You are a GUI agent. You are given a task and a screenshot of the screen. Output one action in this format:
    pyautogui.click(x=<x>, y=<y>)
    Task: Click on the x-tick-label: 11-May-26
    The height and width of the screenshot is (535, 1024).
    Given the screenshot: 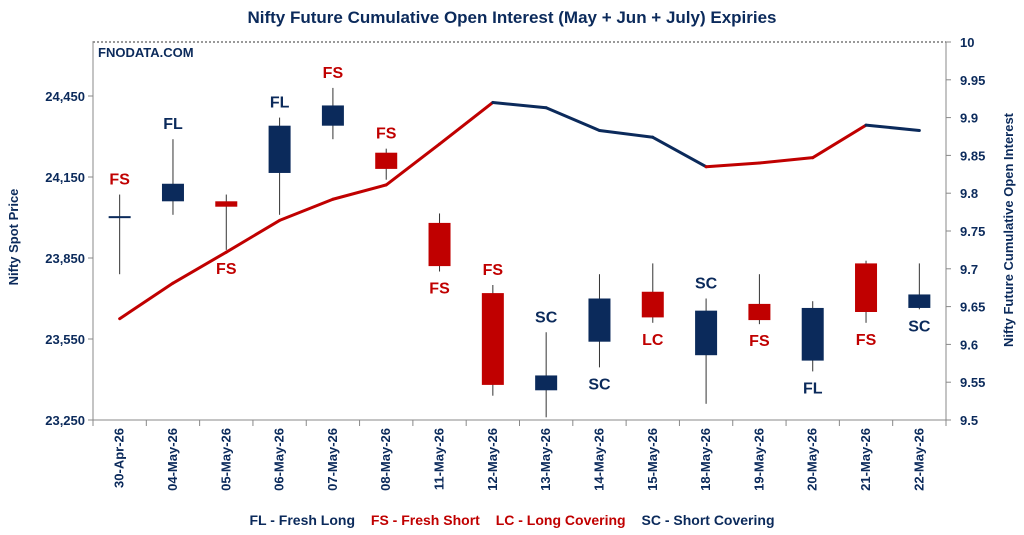 What is the action you would take?
    pyautogui.click(x=439, y=459)
    